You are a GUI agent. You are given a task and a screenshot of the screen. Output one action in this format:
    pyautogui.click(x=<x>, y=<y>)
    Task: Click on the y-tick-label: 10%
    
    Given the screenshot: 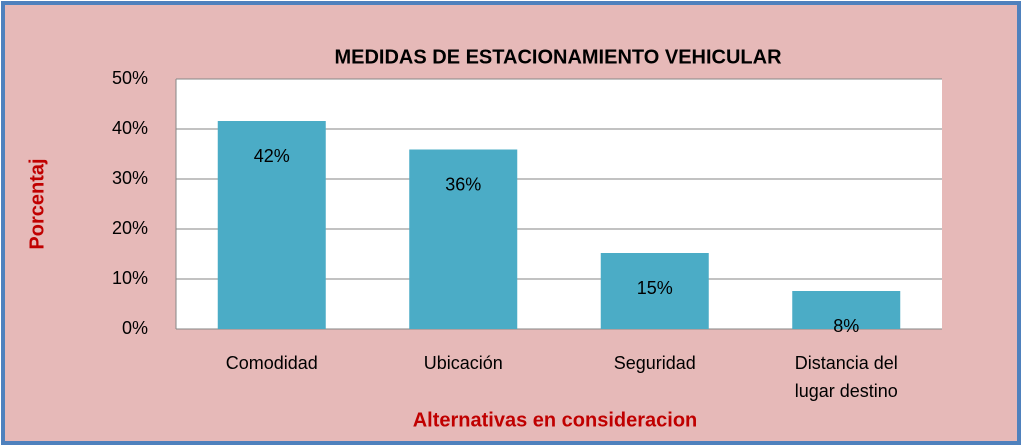 What is the action you would take?
    pyautogui.click(x=130, y=278)
    